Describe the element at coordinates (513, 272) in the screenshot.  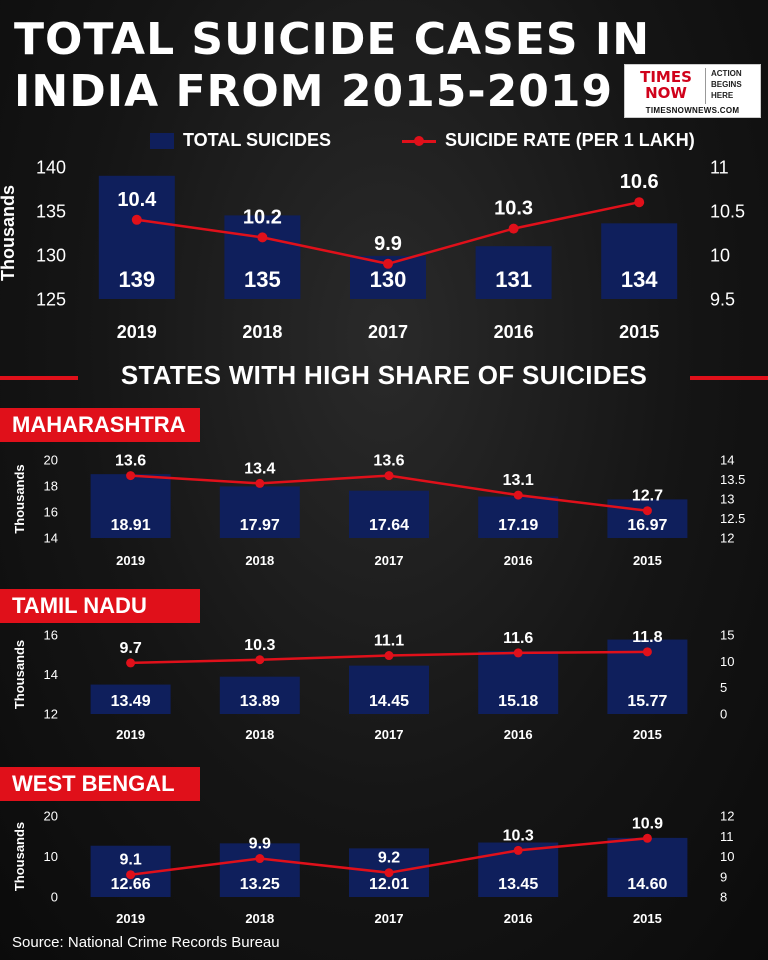
I see `bar-2016` at that location.